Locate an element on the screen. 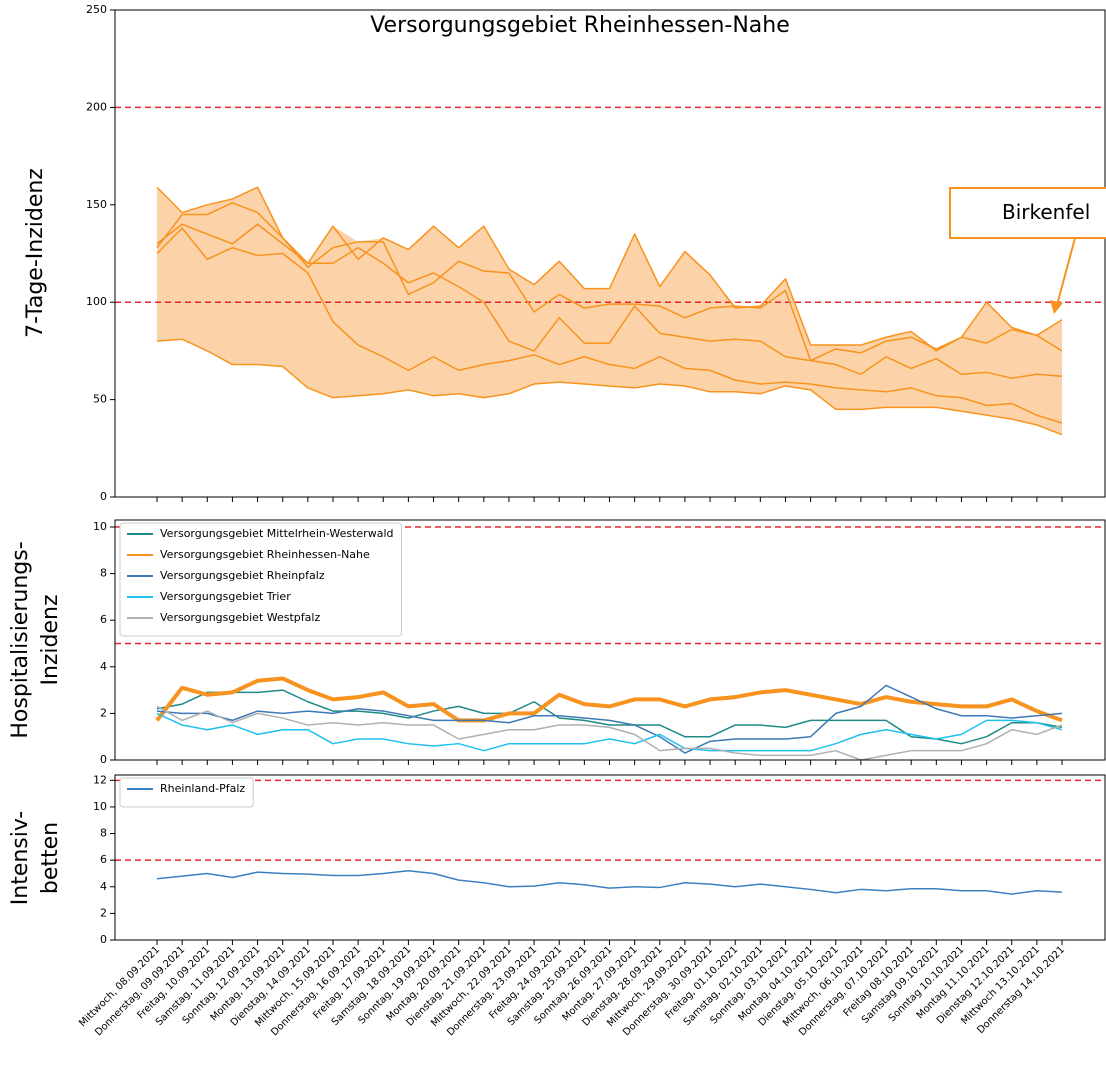 The height and width of the screenshot is (1067, 1106). y-tick-label: 150 is located at coordinates (96, 204).